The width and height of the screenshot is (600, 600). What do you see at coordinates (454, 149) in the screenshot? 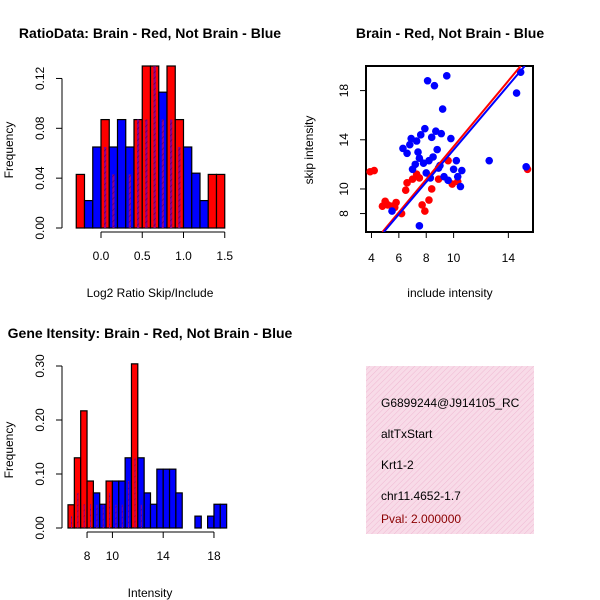
I see `not-brain-fit-line` at bounding box center [454, 149].